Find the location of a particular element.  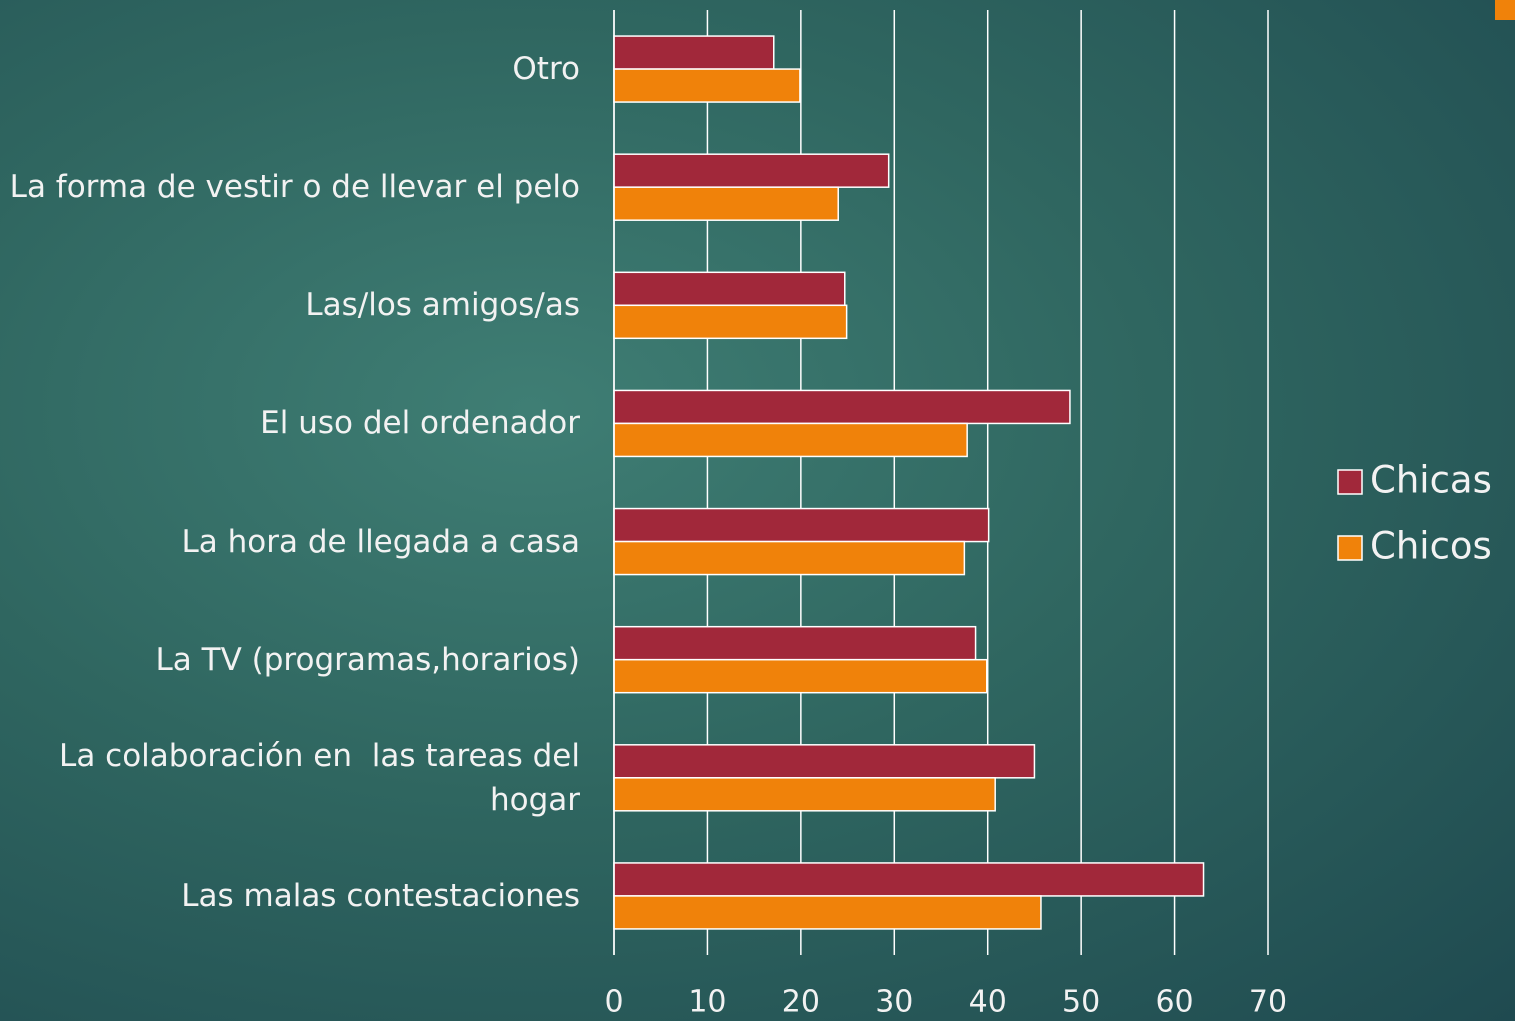

x-tick-label: 0 is located at coordinates (613, 1002).